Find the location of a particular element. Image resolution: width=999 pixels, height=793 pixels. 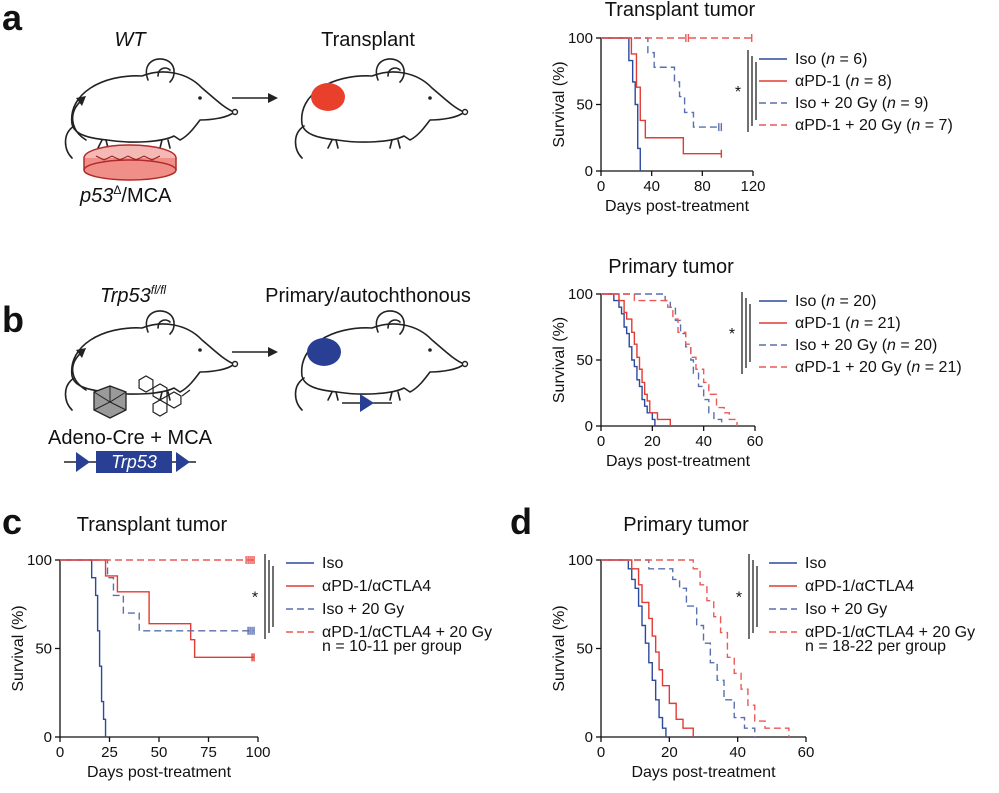

arrow-to-primary is located at coordinates (255, 352).